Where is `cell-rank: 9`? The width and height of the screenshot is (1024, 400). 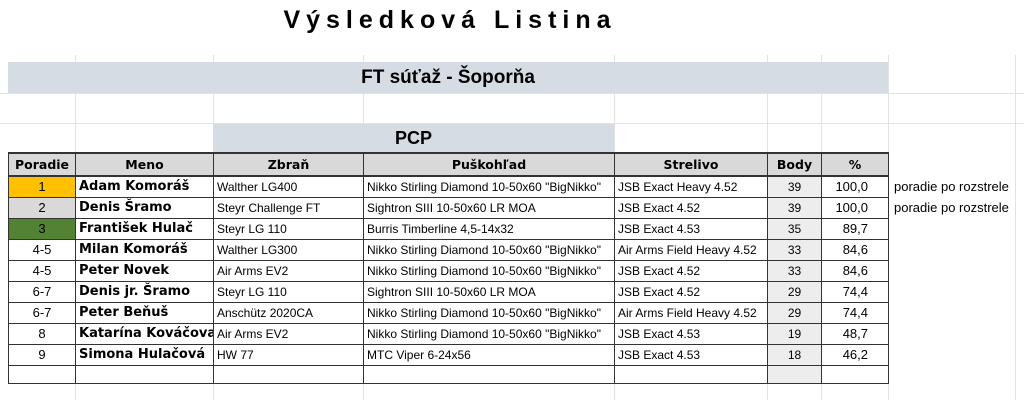 cell-rank: 9 is located at coordinates (42, 354).